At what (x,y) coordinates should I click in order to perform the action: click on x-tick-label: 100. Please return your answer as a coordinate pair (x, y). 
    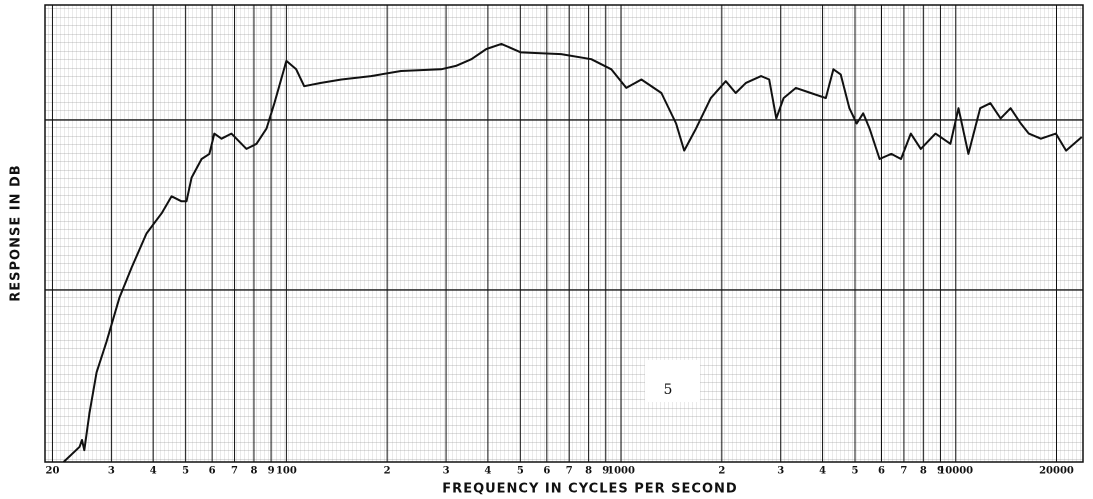
    Looking at the image, I should click on (286, 471).